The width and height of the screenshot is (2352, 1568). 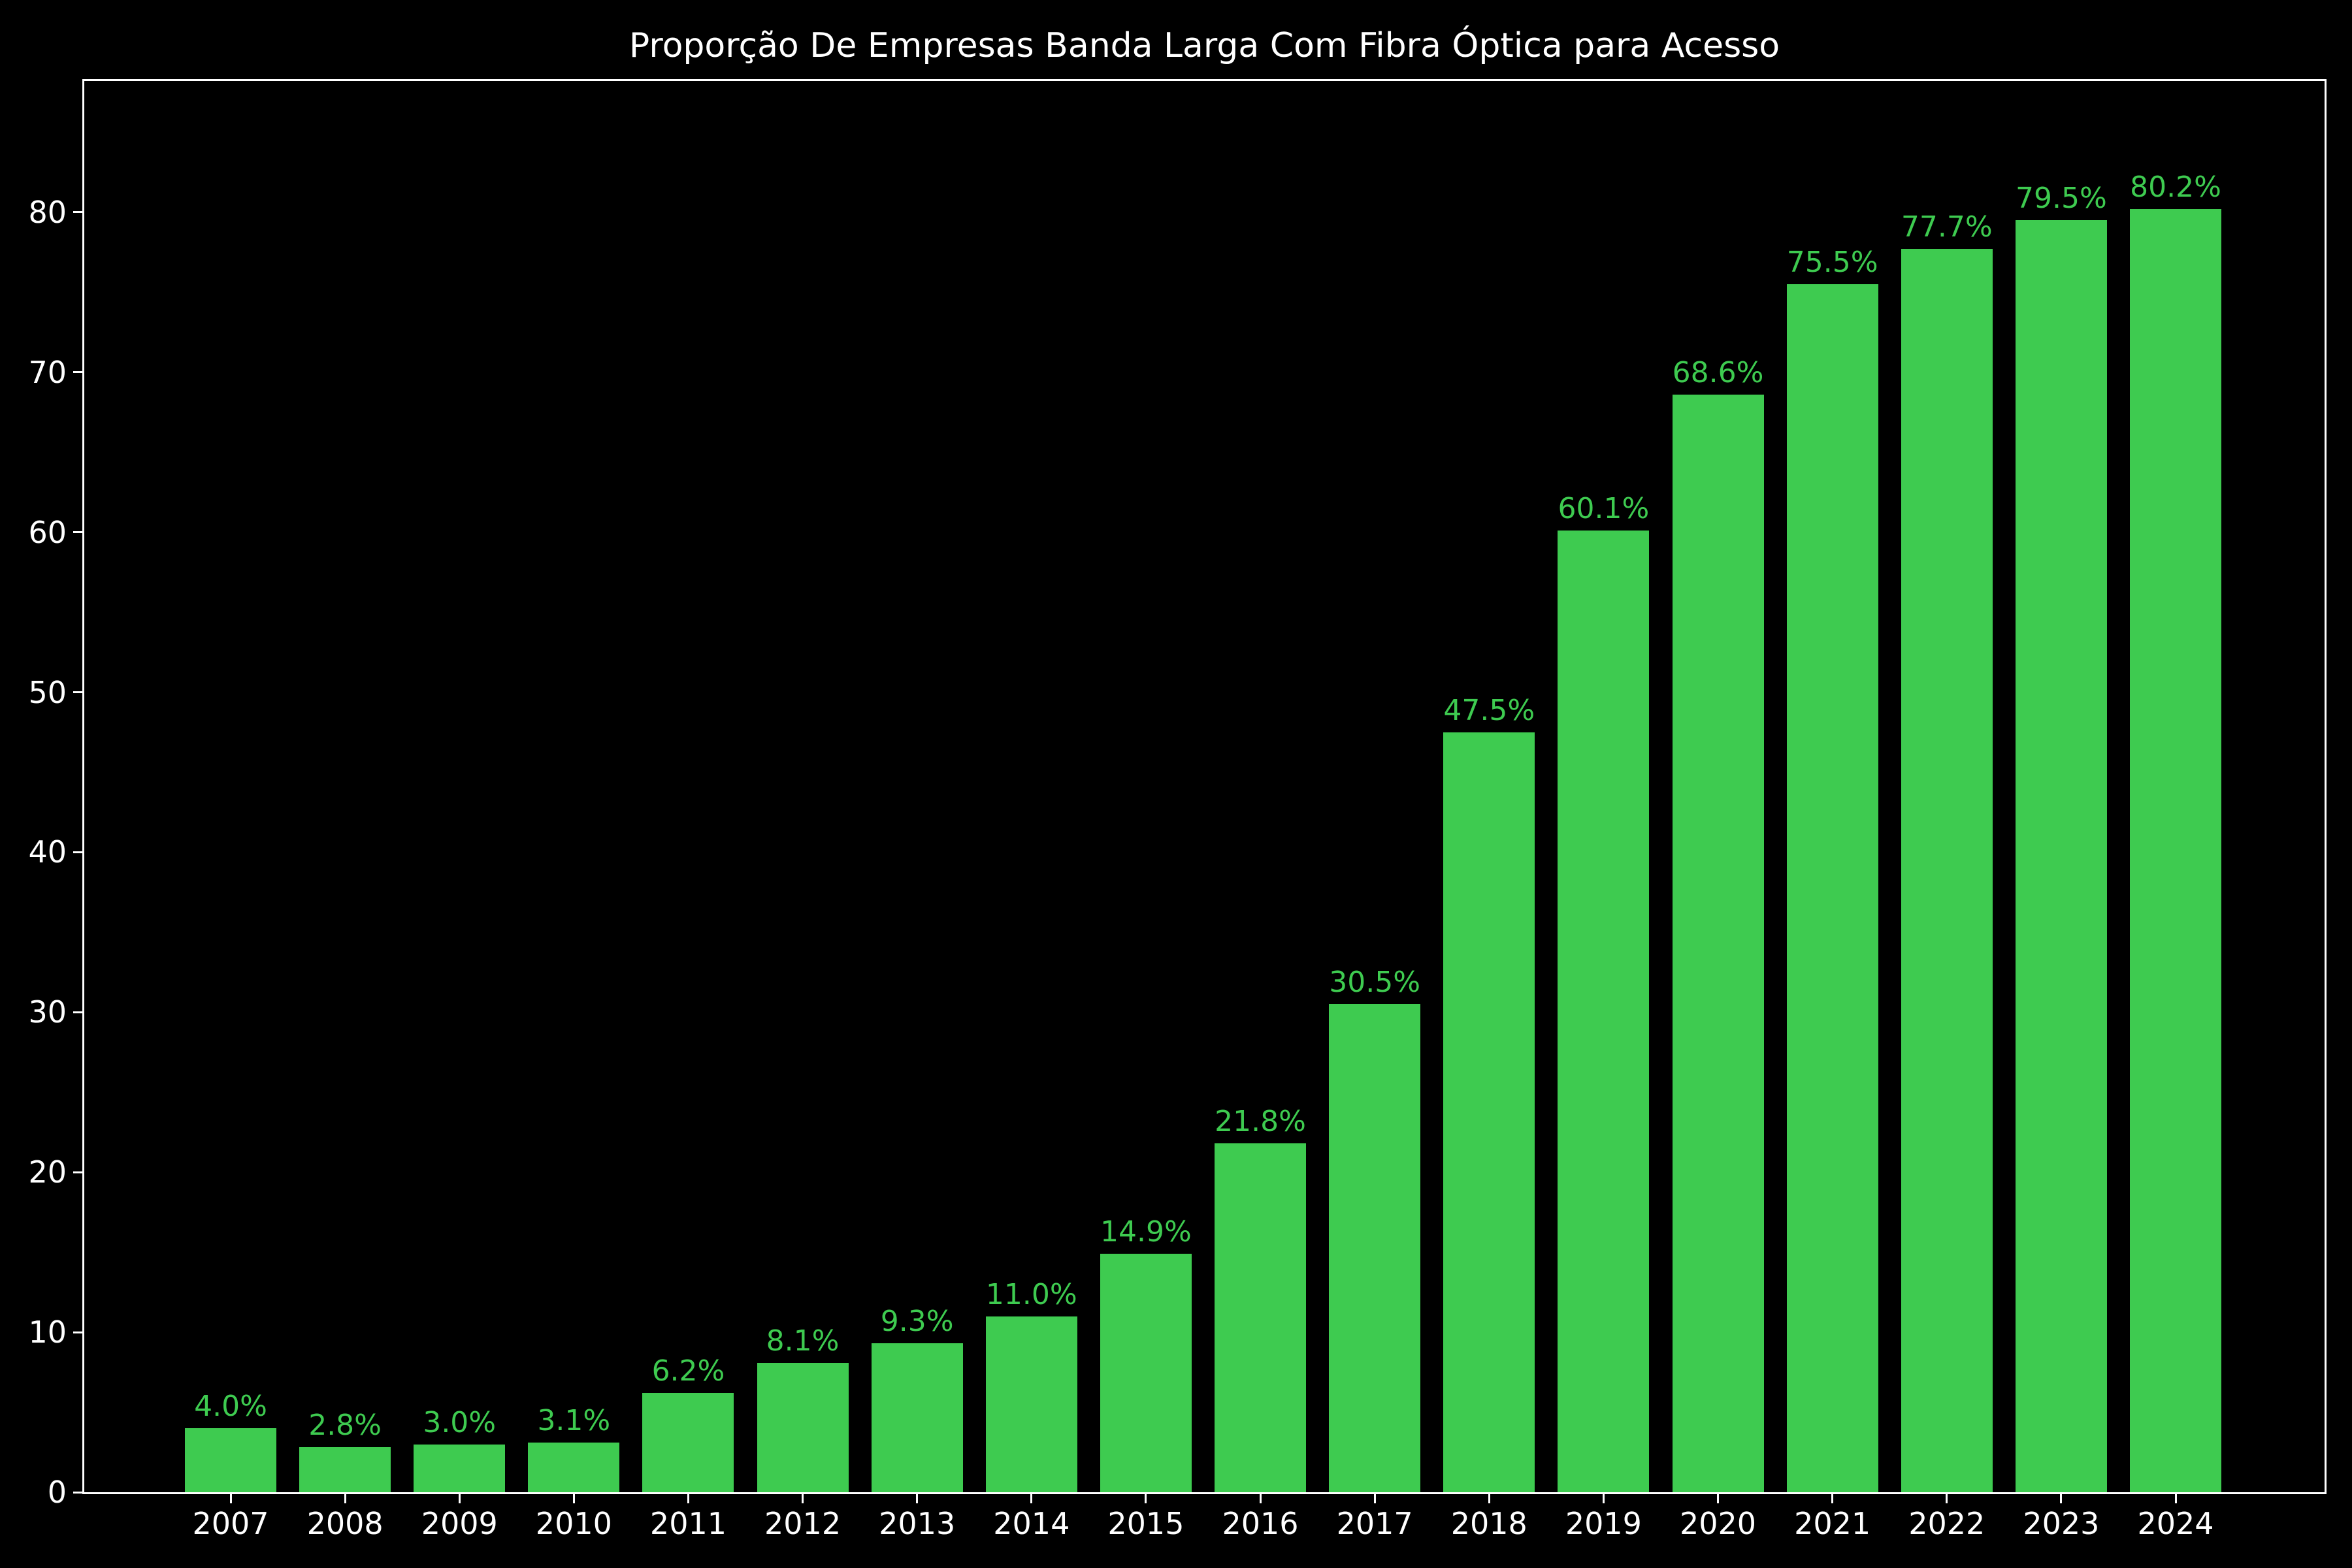 I want to click on bar-value-label-2007: 4.0%, so click(x=230, y=1407).